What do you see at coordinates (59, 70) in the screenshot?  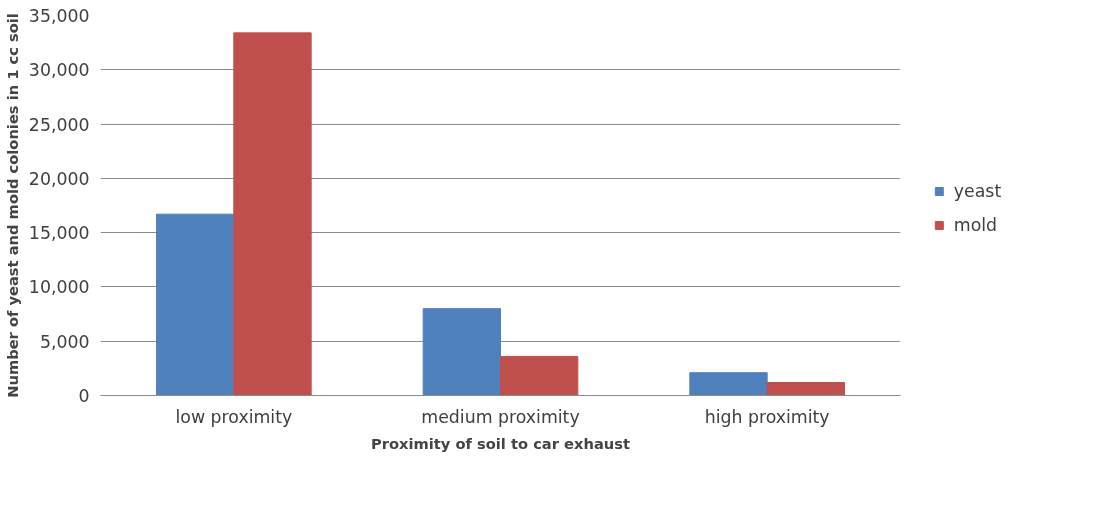 I see `y-tick-label: 30,000` at bounding box center [59, 70].